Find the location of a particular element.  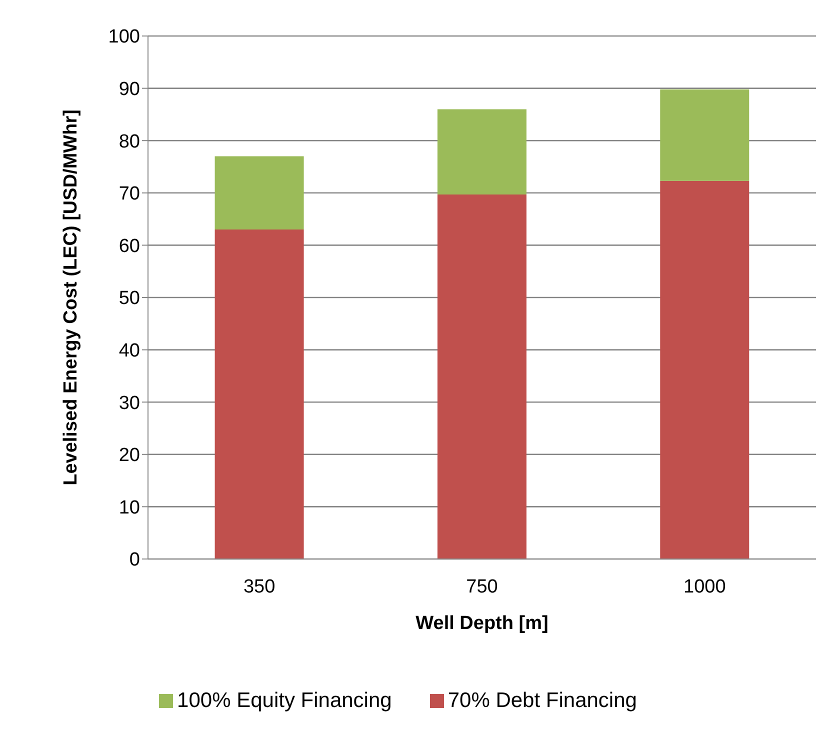

y-tick-label: 60 is located at coordinates (129, 246).